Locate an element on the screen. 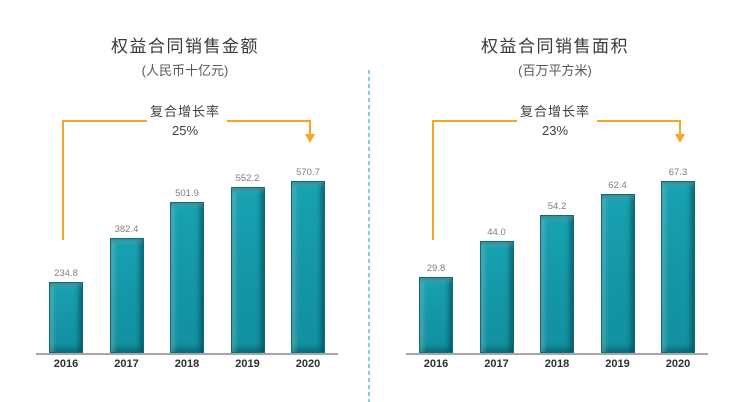 This screenshot has height=402, width=740. bar-2016: 29.8 is located at coordinates (436, 308).